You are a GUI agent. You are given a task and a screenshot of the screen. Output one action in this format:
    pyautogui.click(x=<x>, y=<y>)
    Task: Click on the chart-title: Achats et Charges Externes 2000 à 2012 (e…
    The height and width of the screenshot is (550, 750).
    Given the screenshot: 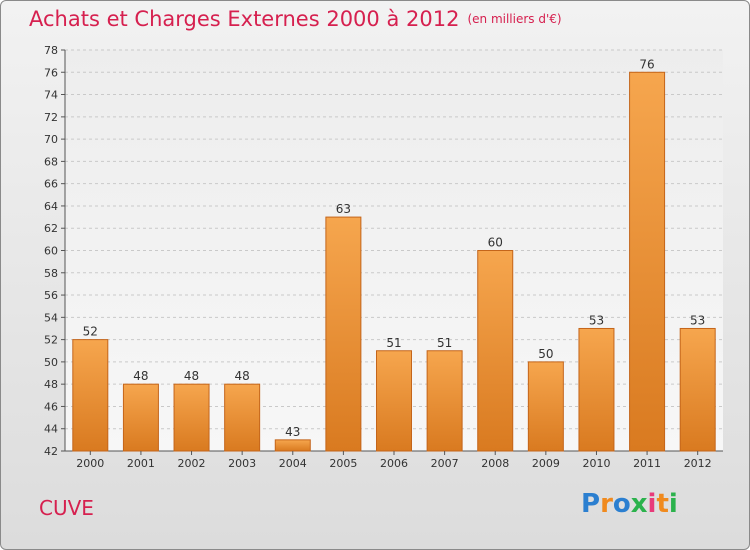 What is the action you would take?
    pyautogui.click(x=295, y=19)
    